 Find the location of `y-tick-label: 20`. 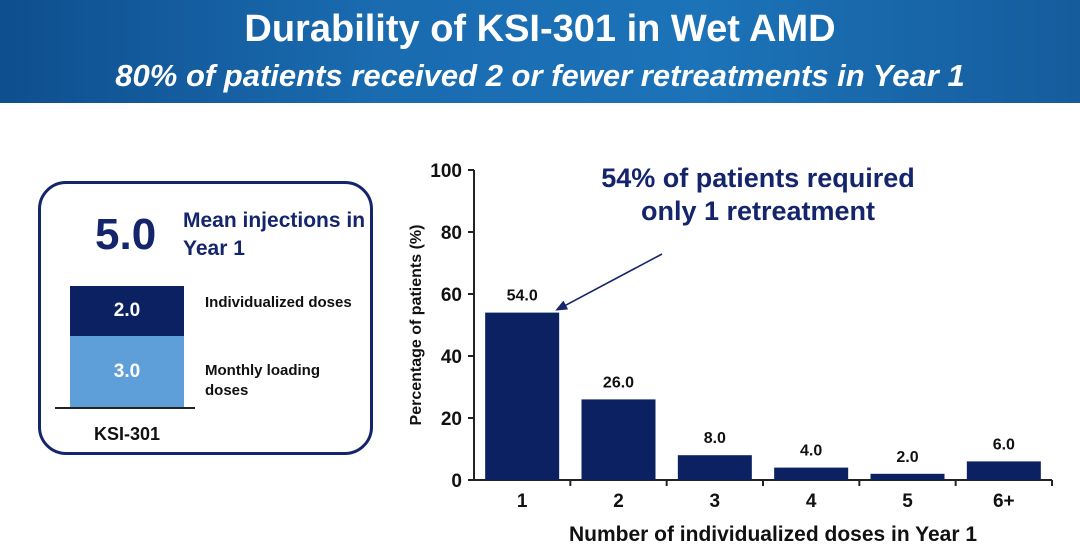

y-tick-label: 20 is located at coordinates (451, 419).